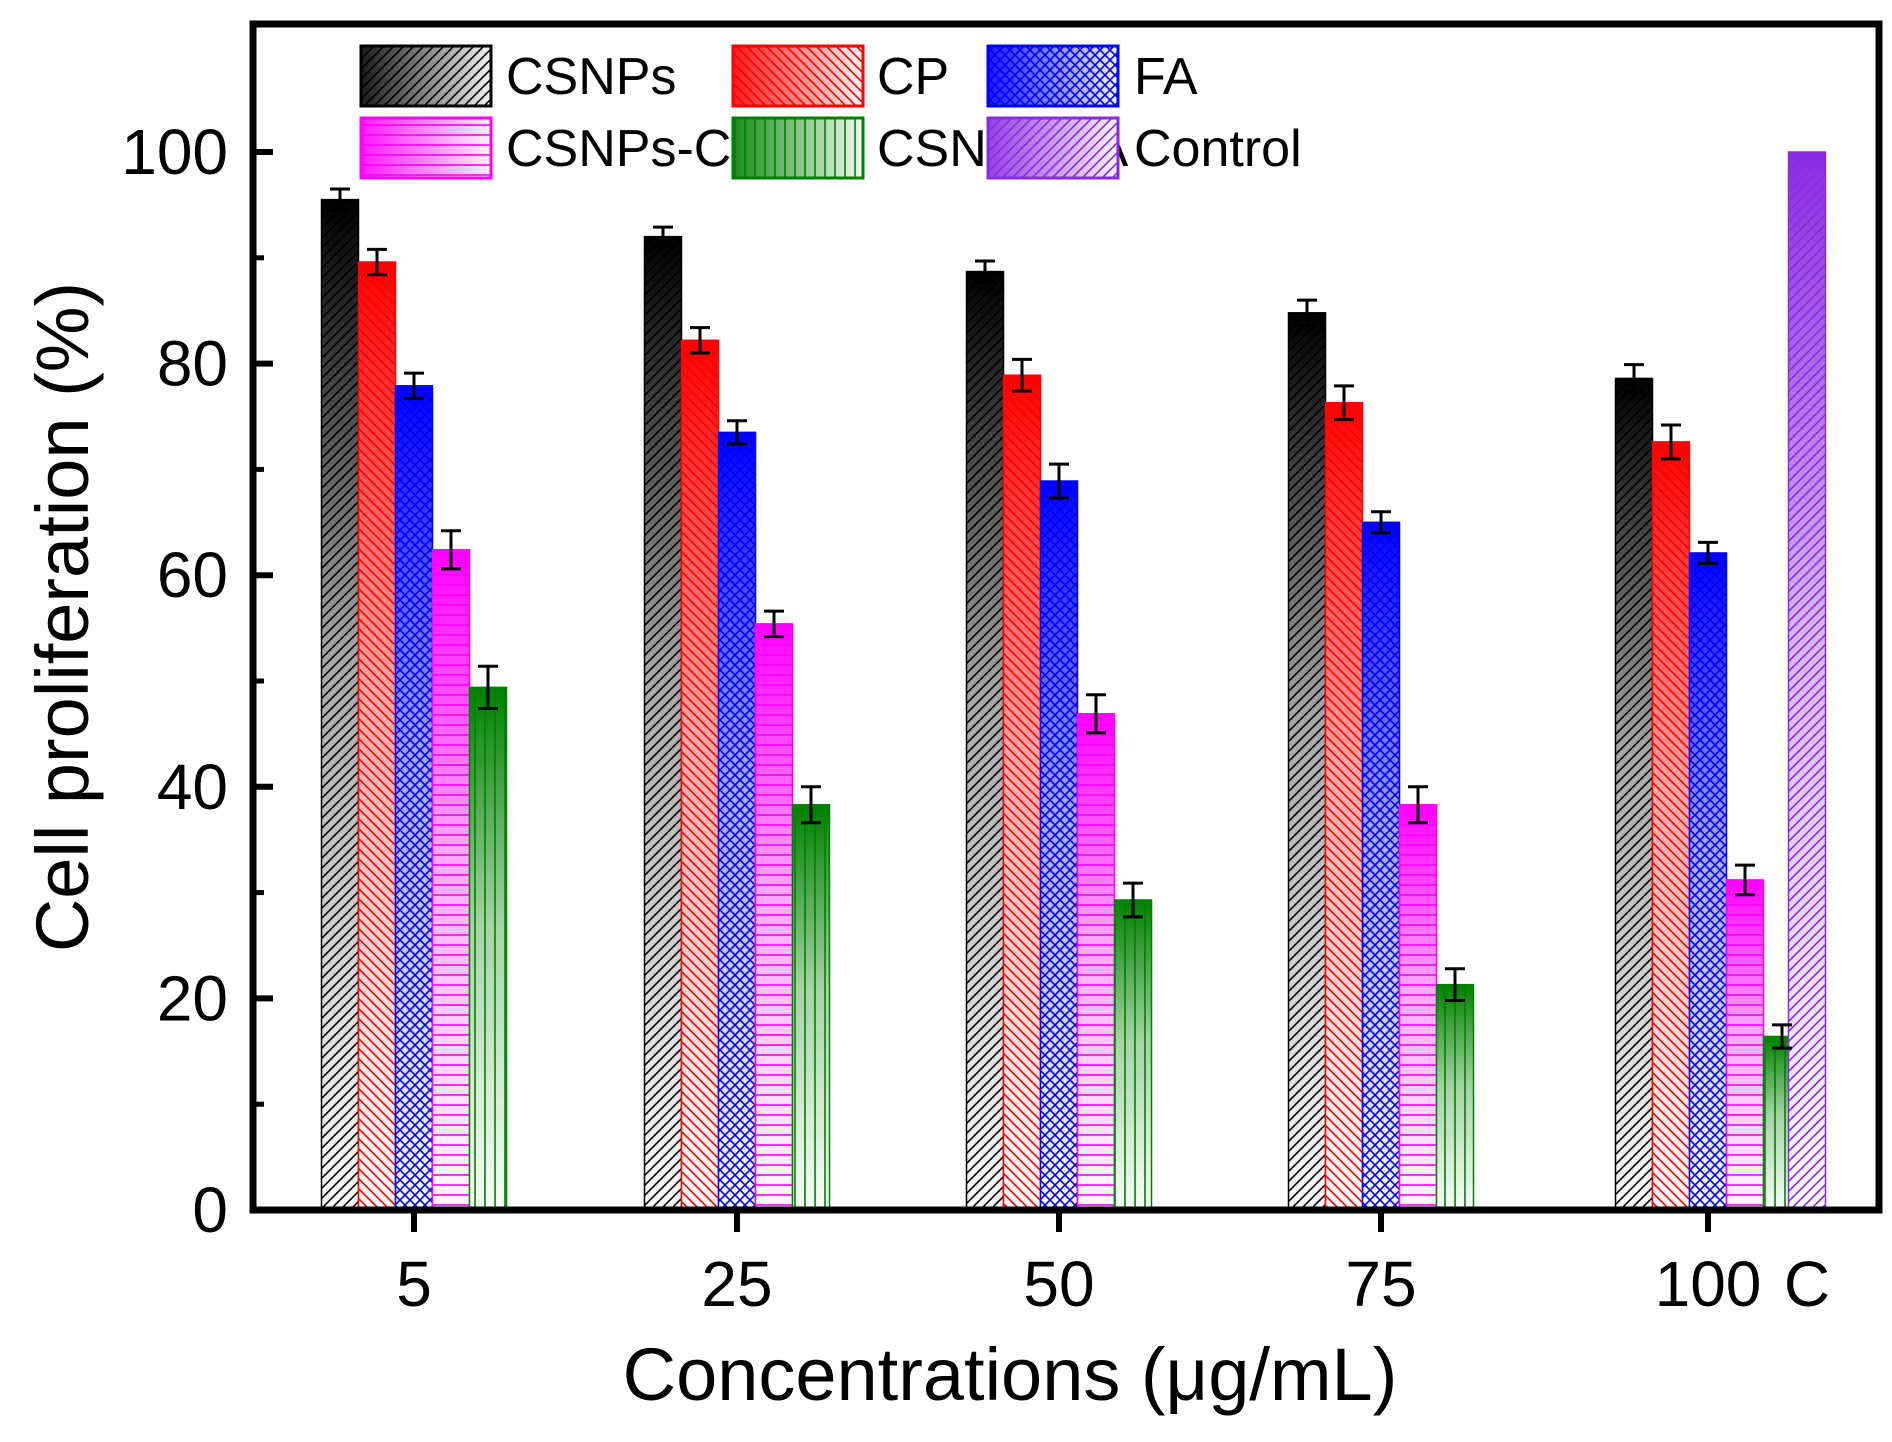 The image size is (1892, 1442). Describe the element at coordinates (192, 787) in the screenshot. I see `y-tick-label-40: 40` at that location.